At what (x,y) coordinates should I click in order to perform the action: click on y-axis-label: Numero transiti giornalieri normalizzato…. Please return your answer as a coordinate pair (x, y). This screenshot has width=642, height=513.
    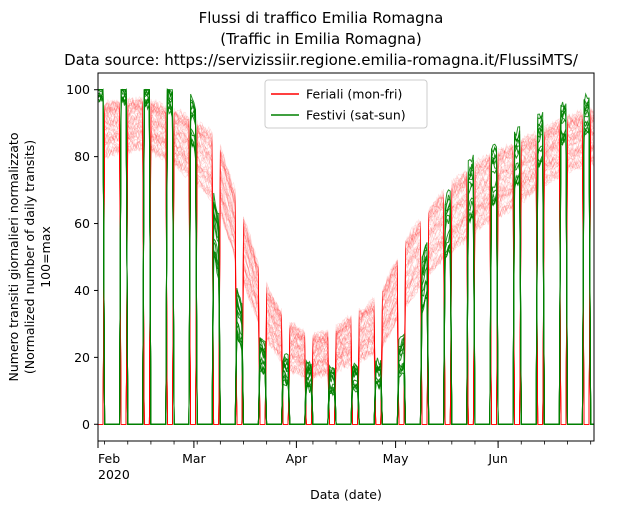
    Looking at the image, I should click on (29, 257).